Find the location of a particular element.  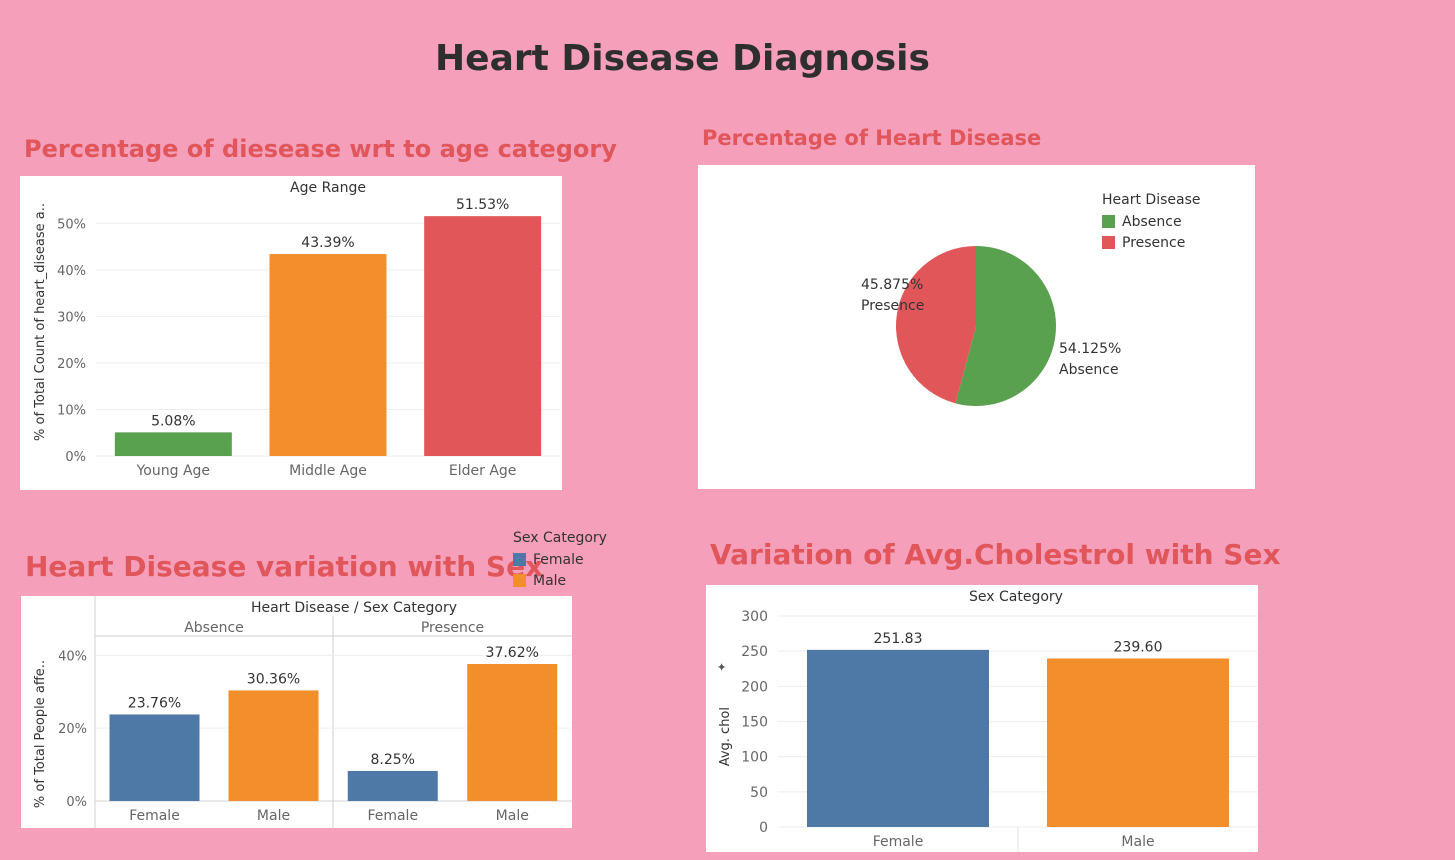

age-chart-header: Age Range is located at coordinates (328, 188).